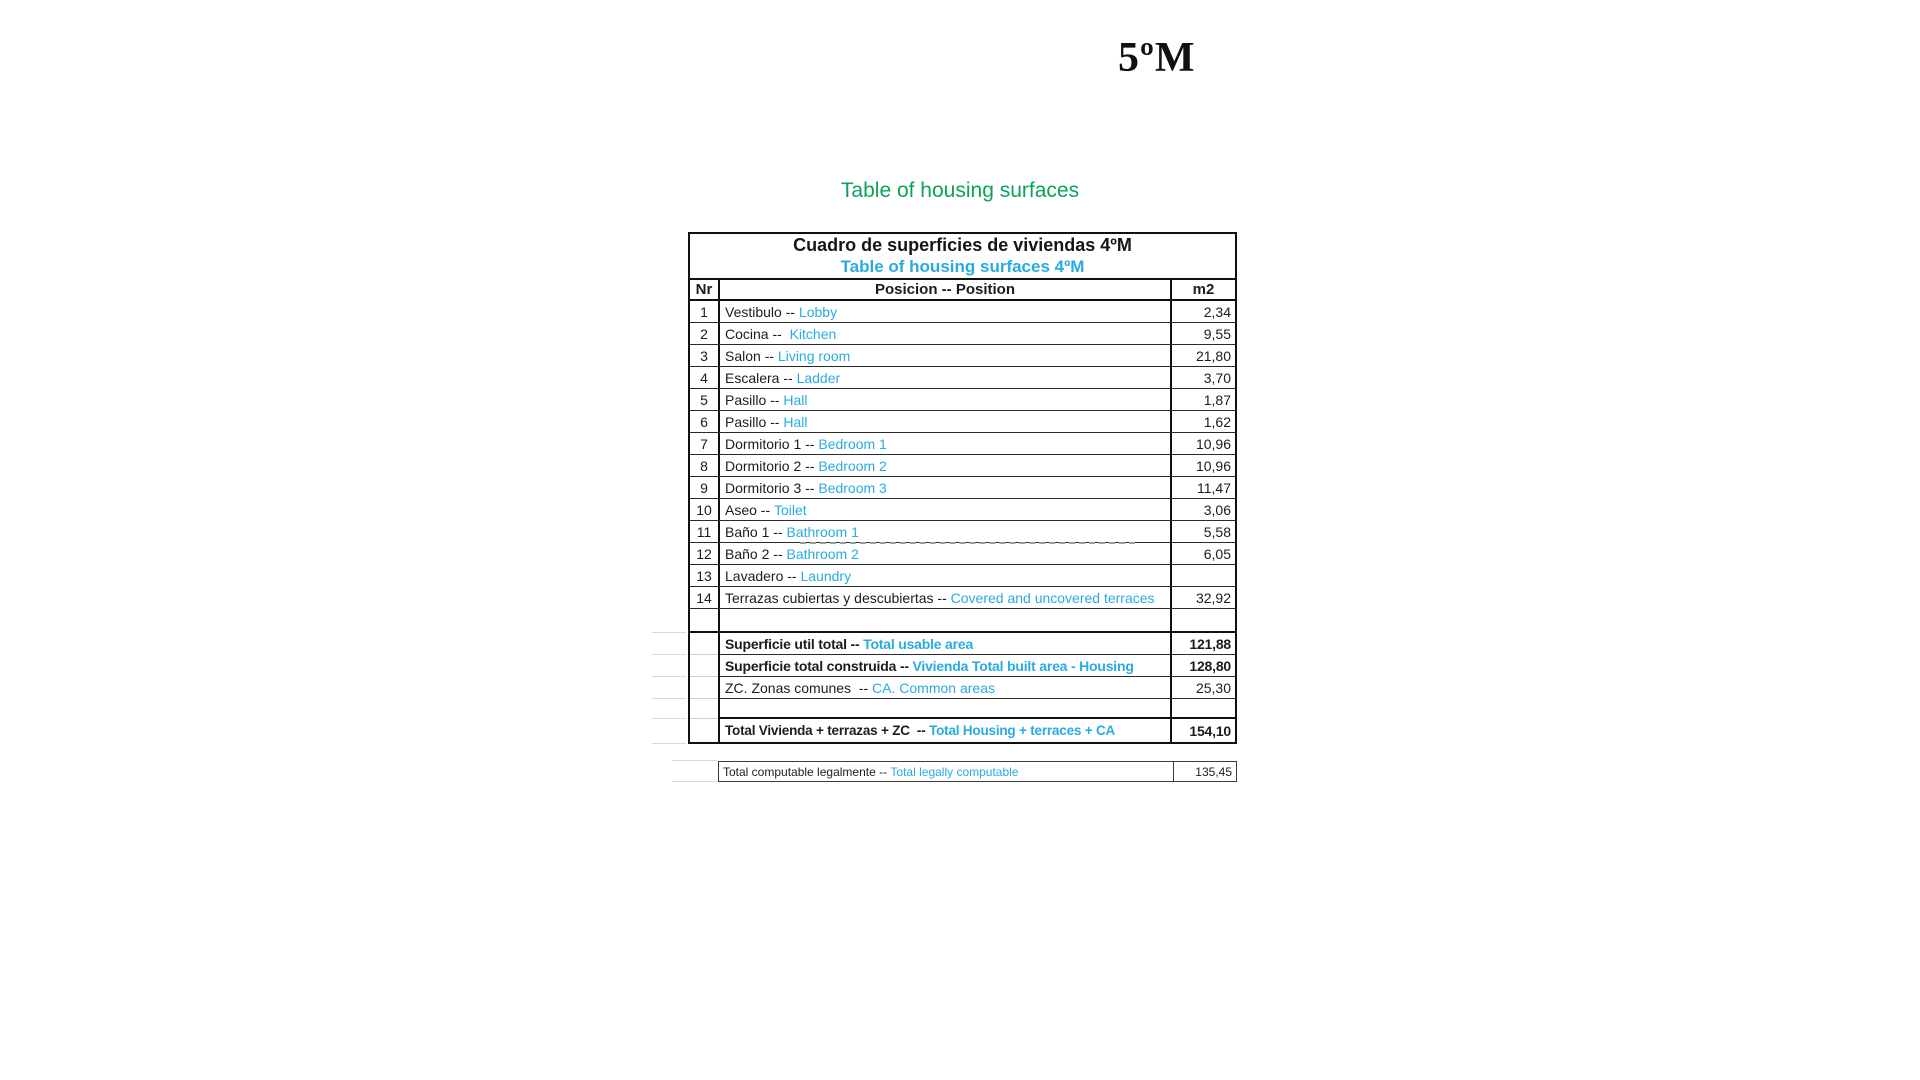 This screenshot has height=1080, width=1920. I want to click on table-row: 5 Pasillo -- Hall 1,87, so click(962, 400).